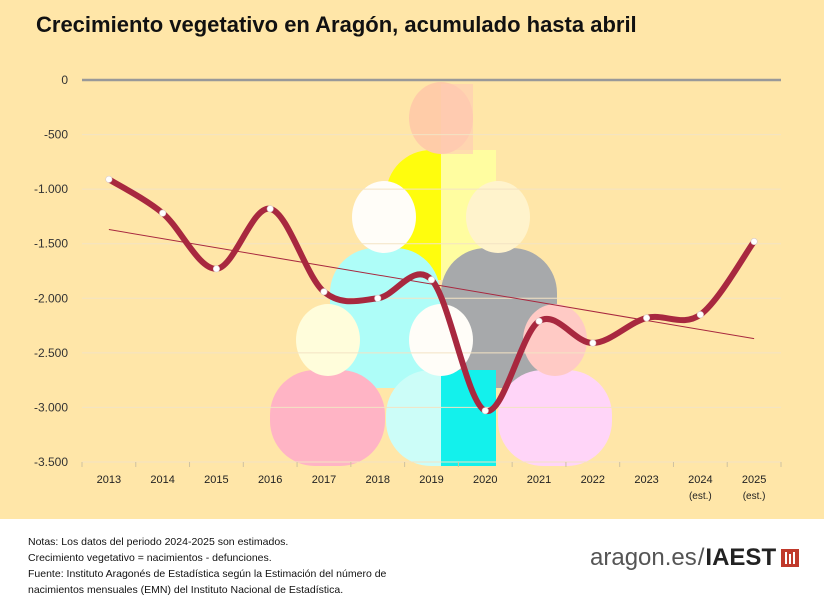 This screenshot has width=824, height=611. Describe the element at coordinates (270, 480) in the screenshot. I see `x-tick-label: 2016` at that location.